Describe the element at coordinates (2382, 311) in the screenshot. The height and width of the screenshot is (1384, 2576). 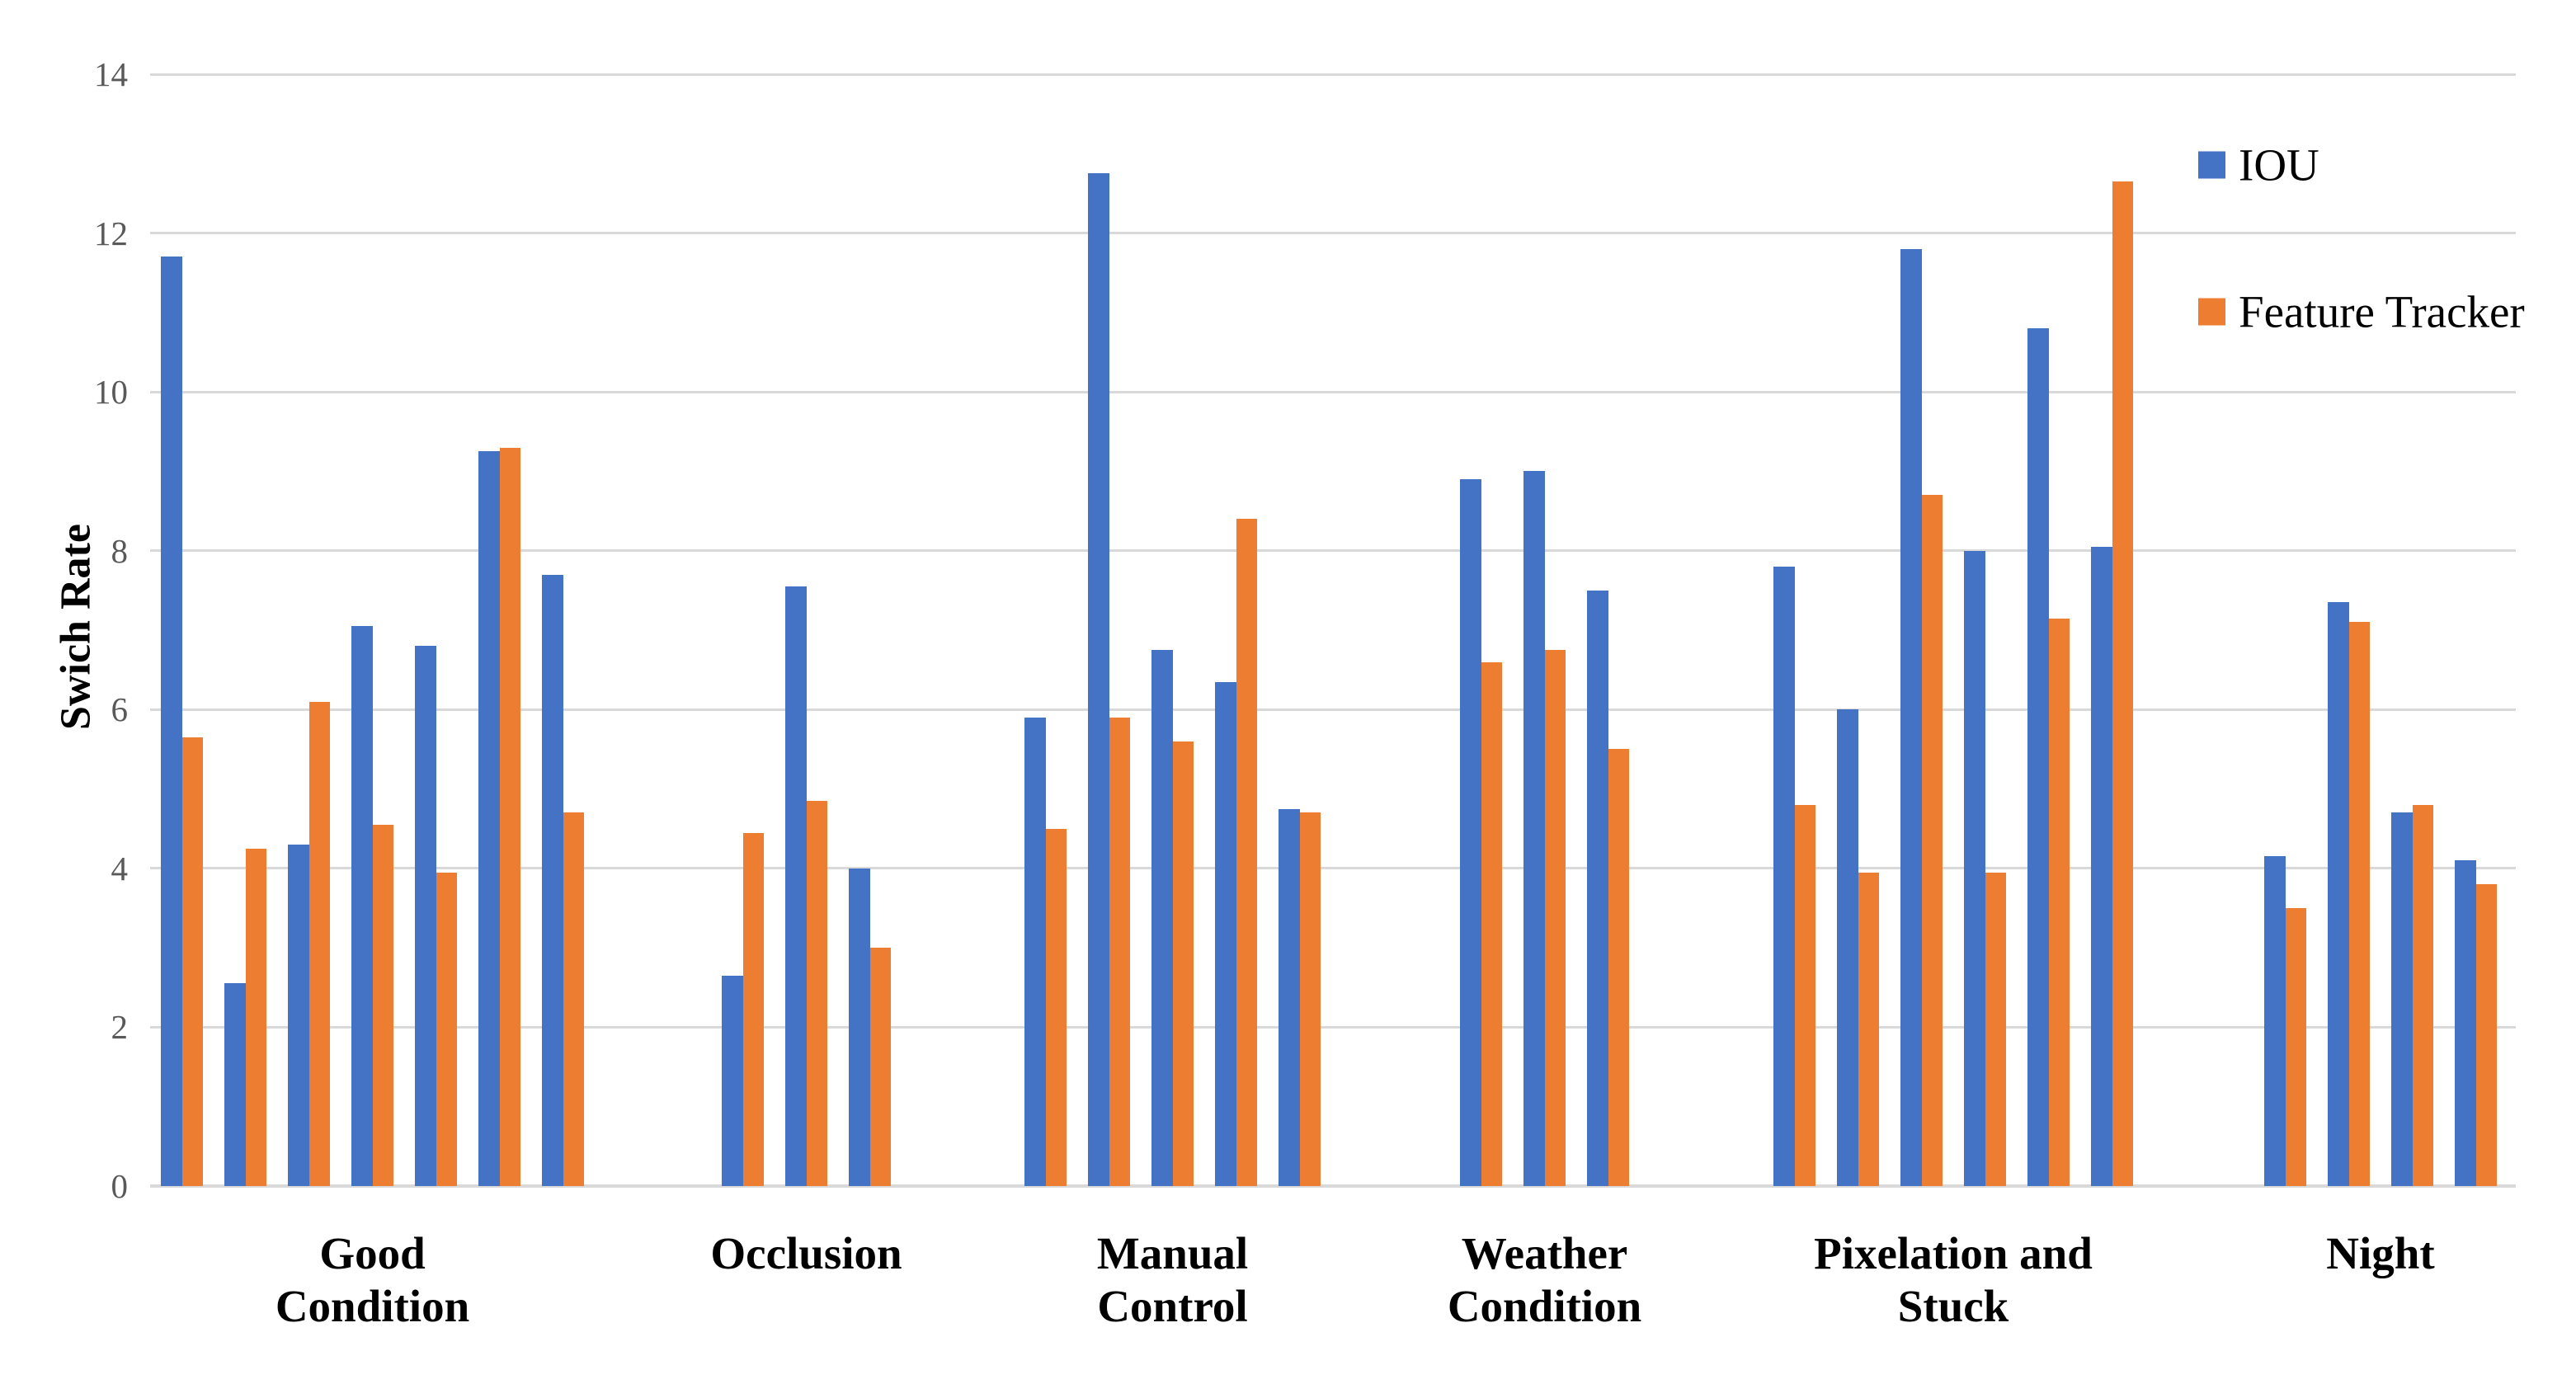
I see `legend-label-feature-tracker: Feature Tracker` at that location.